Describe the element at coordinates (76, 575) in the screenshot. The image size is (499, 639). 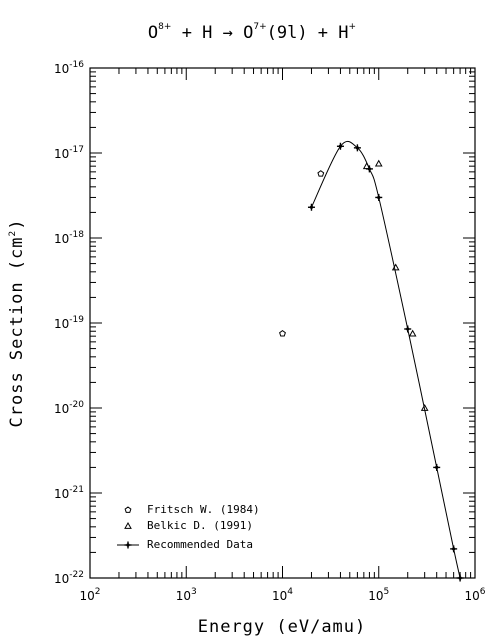
I see `y-tick-label-exp: -22` at that location.